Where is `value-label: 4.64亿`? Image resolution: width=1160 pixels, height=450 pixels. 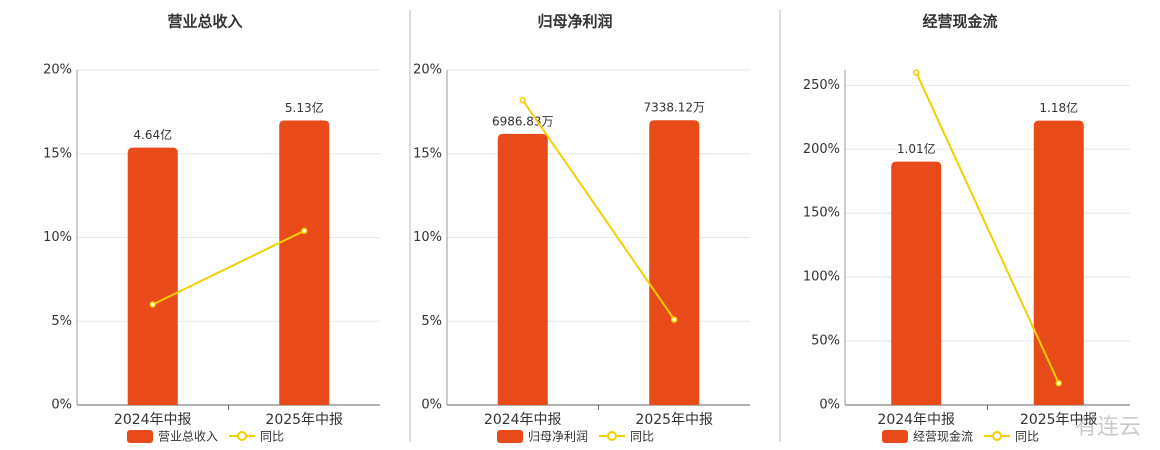
value-label: 4.64亿 is located at coordinates (152, 134).